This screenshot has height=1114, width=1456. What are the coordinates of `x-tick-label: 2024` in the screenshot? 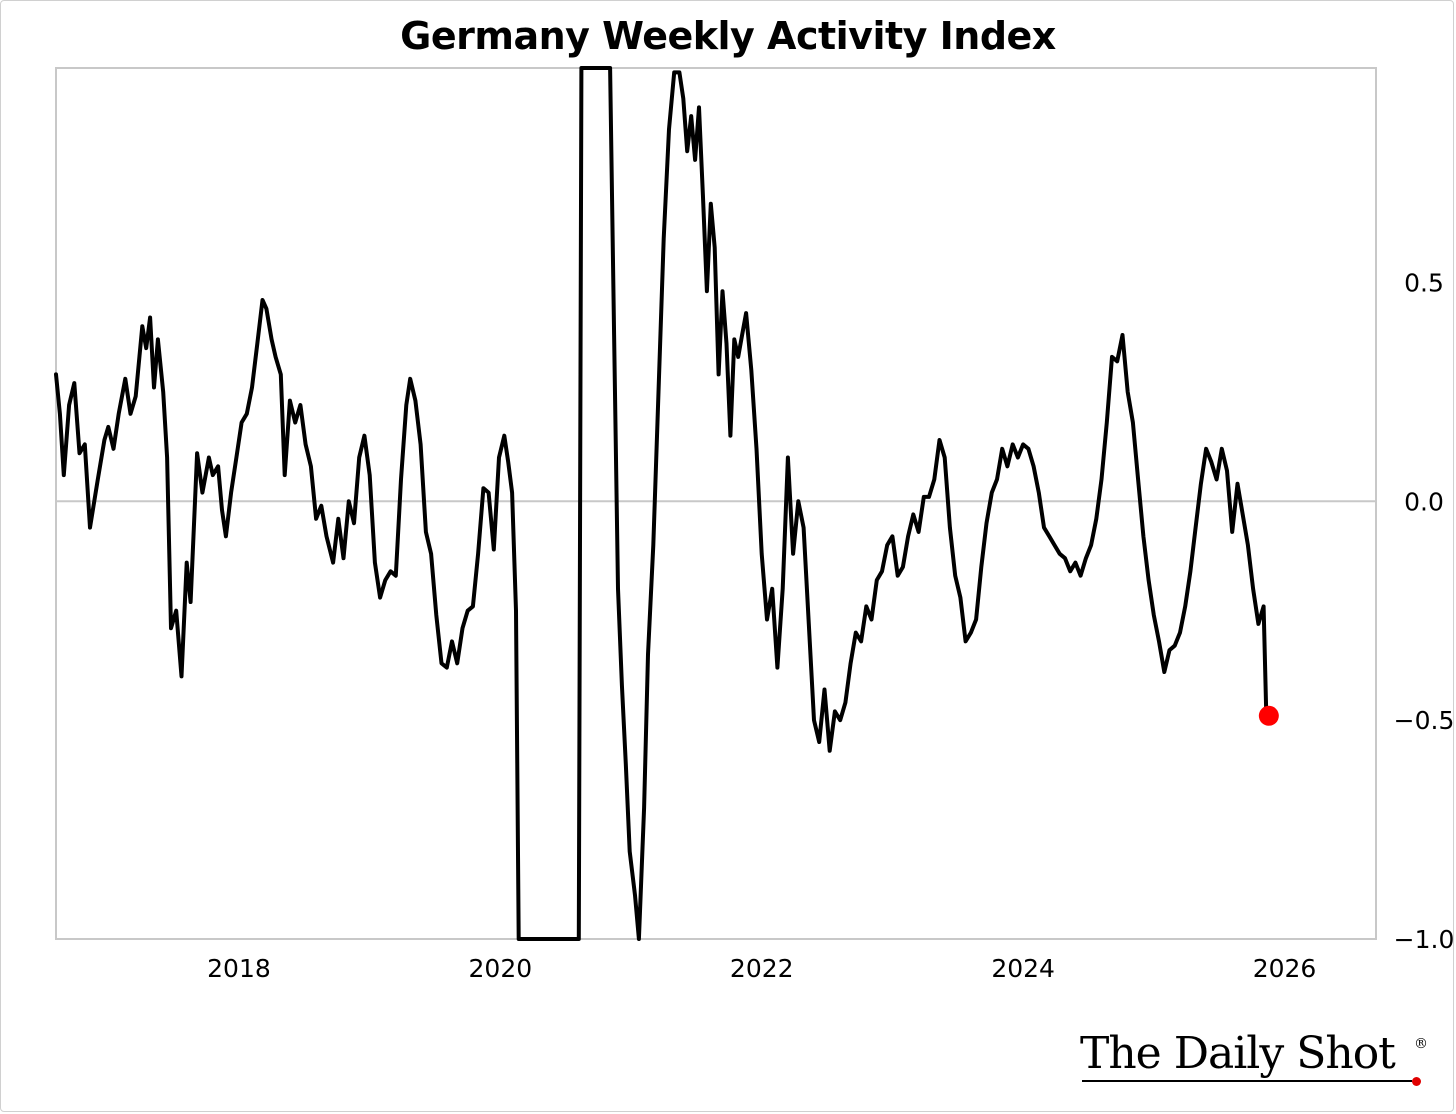 It's located at (1023, 968).